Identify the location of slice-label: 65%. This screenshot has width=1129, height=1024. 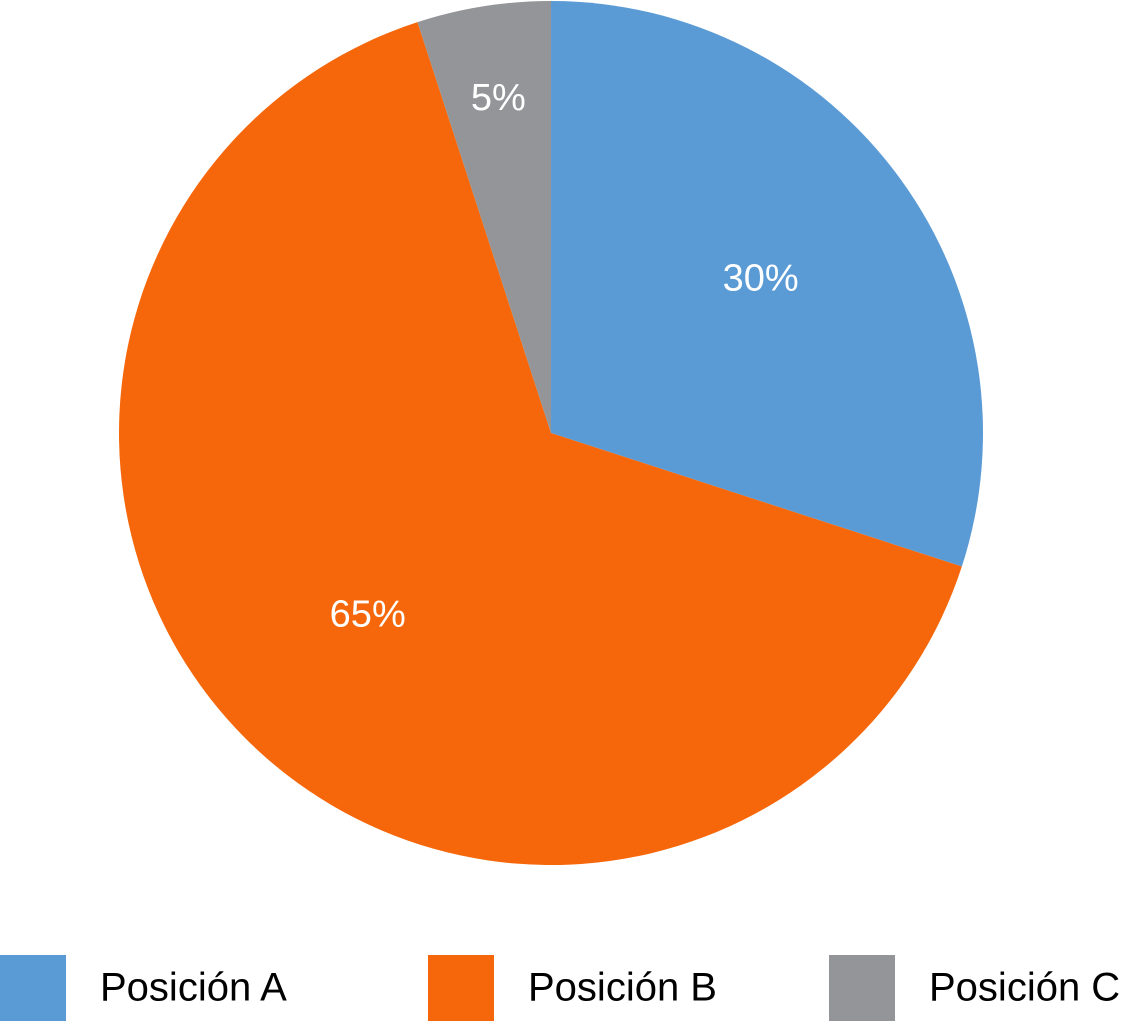
(368, 614).